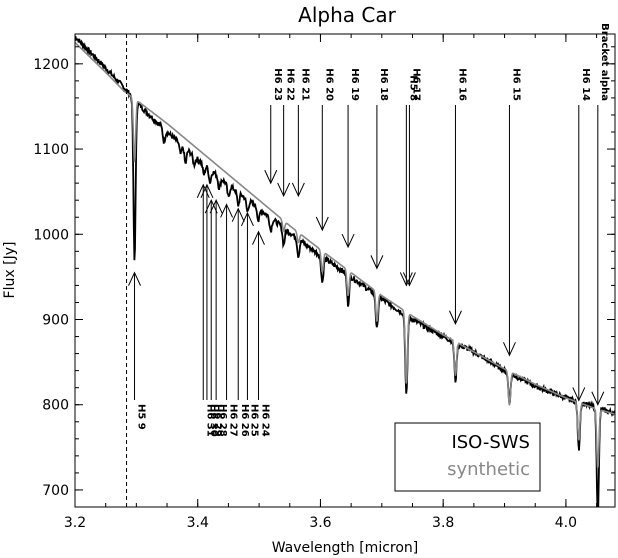 The width and height of the screenshot is (618, 558). Describe the element at coordinates (347, 15) in the screenshot. I see `chart-title: Alpha Car` at that location.